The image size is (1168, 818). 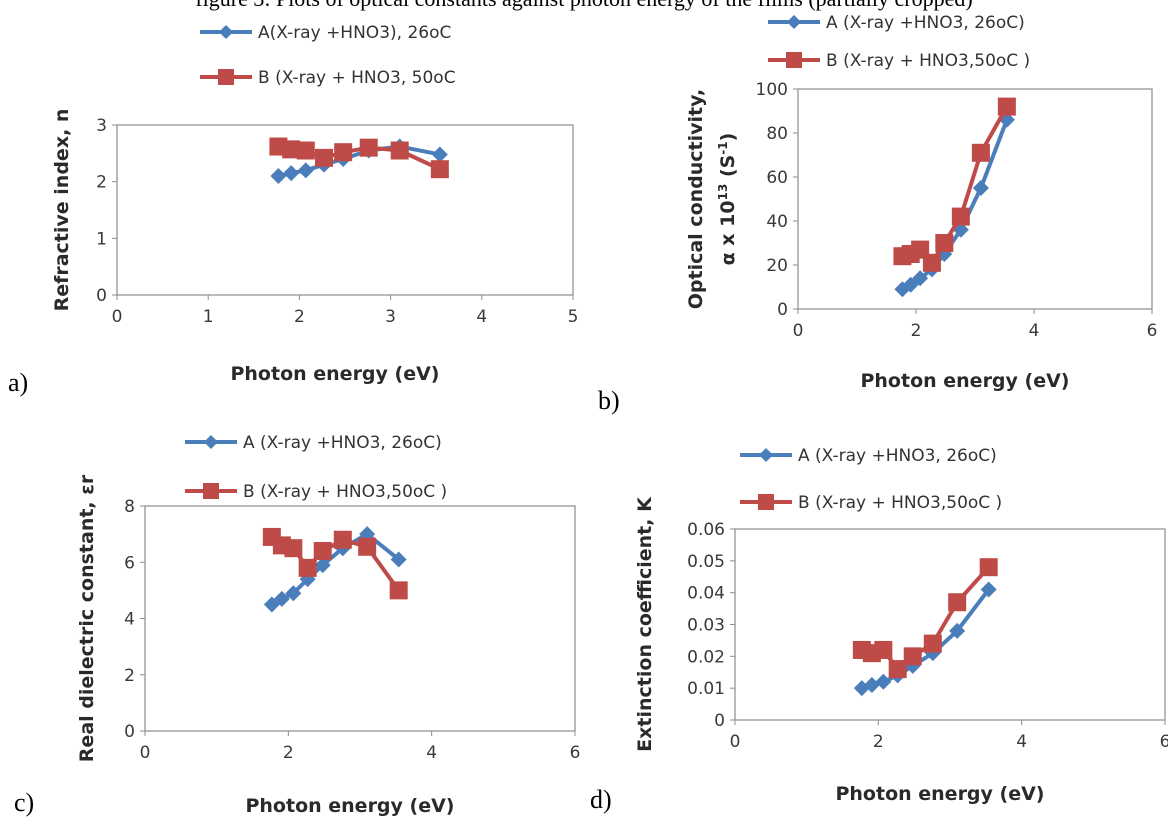 What do you see at coordinates (706, 626) in the screenshot?
I see `y-tick-label: 0.03` at bounding box center [706, 626].